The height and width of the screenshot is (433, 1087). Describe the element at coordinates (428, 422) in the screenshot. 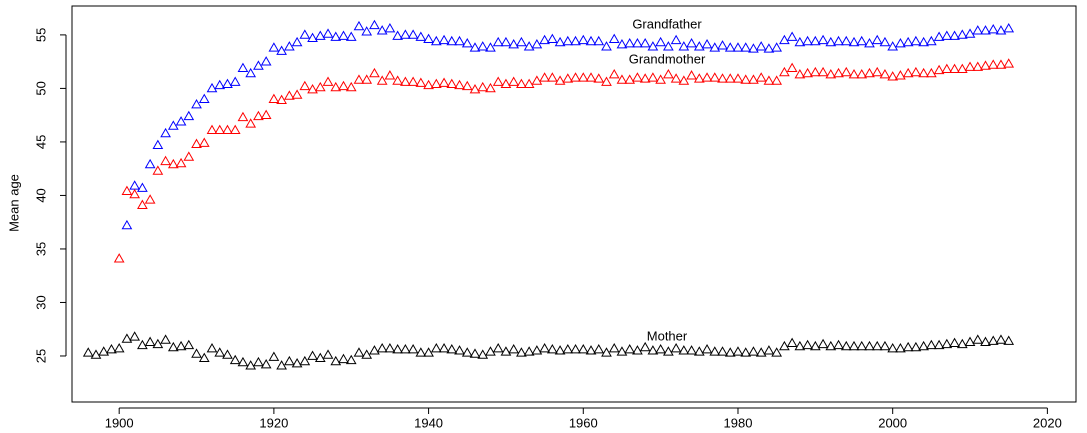

I see `x-tick-label: 1940` at that location.